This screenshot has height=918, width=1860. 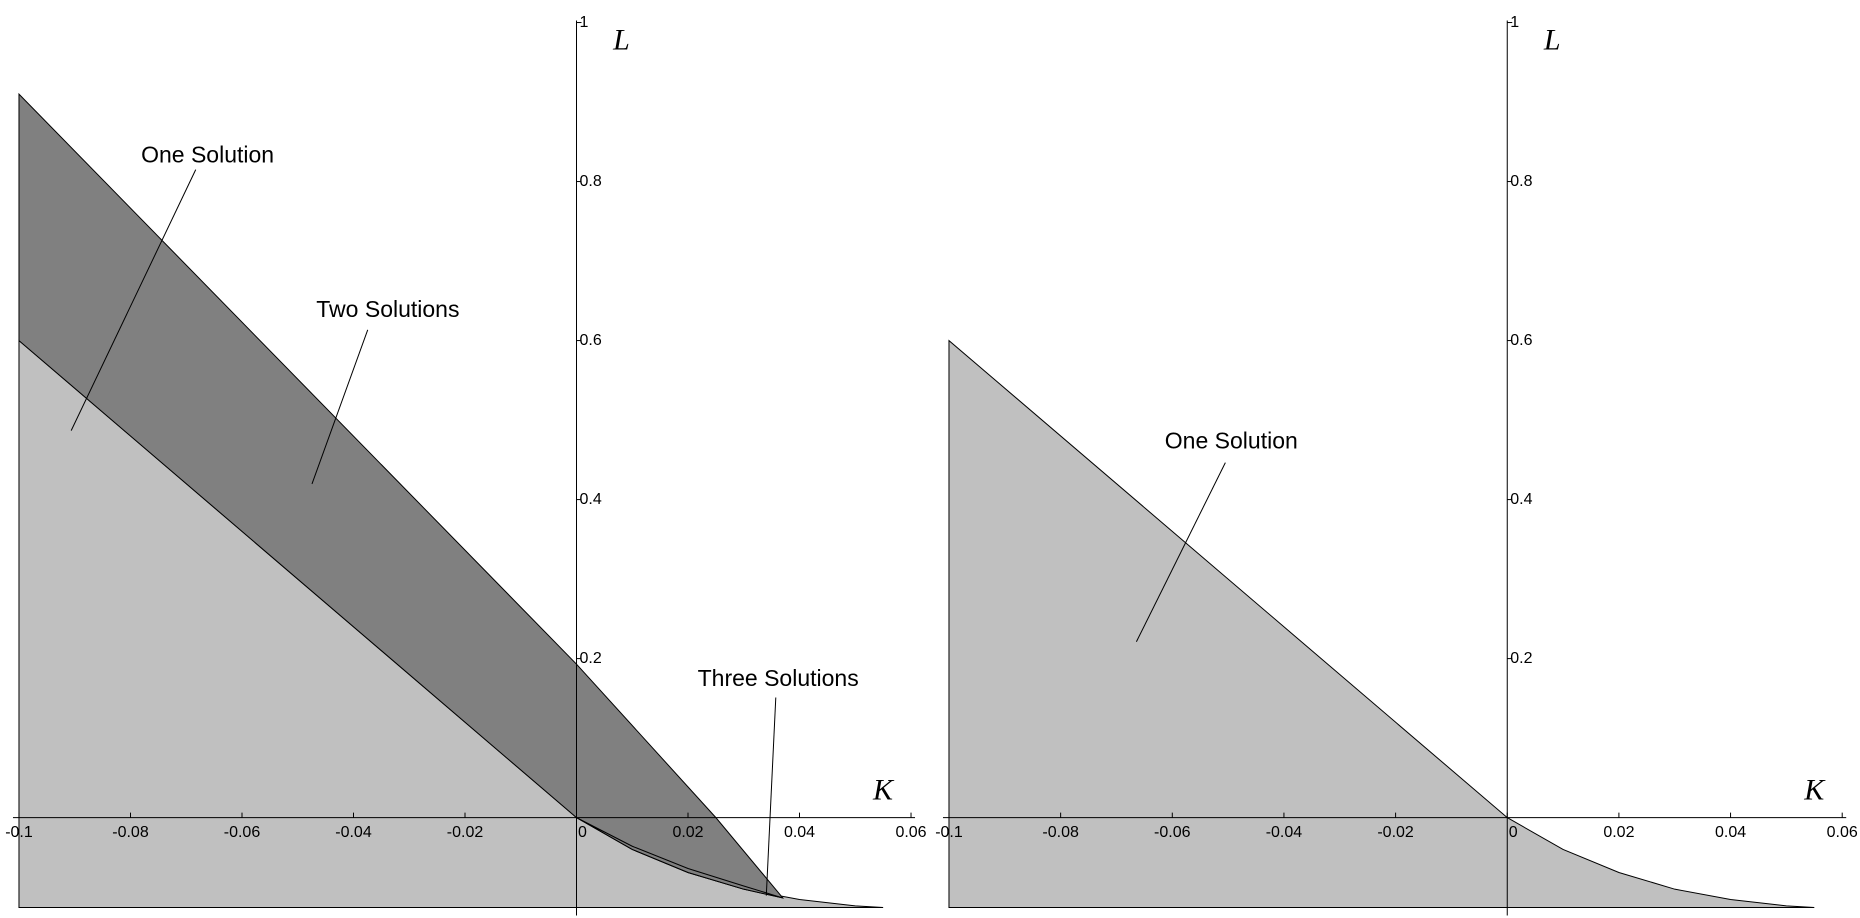 What do you see at coordinates (679, 858) in the screenshot?
I see `region` at bounding box center [679, 858].